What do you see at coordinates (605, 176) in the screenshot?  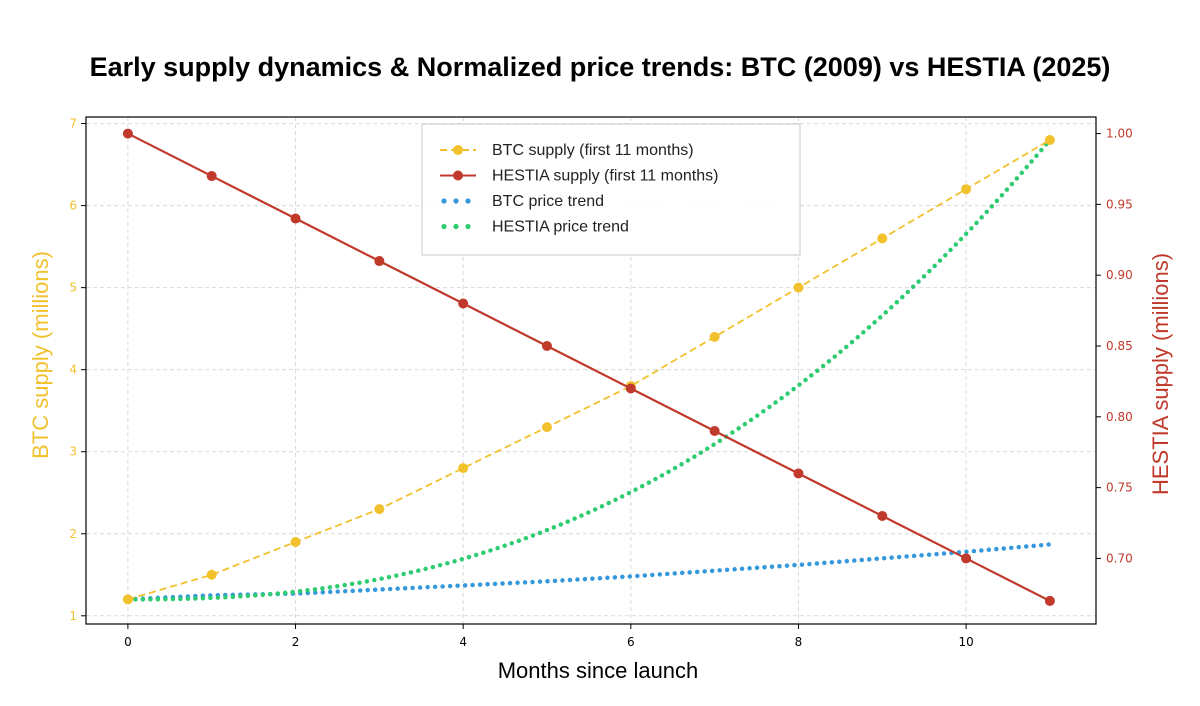 I see `legend-label: HESTIA supply (first 11 months)` at bounding box center [605, 176].